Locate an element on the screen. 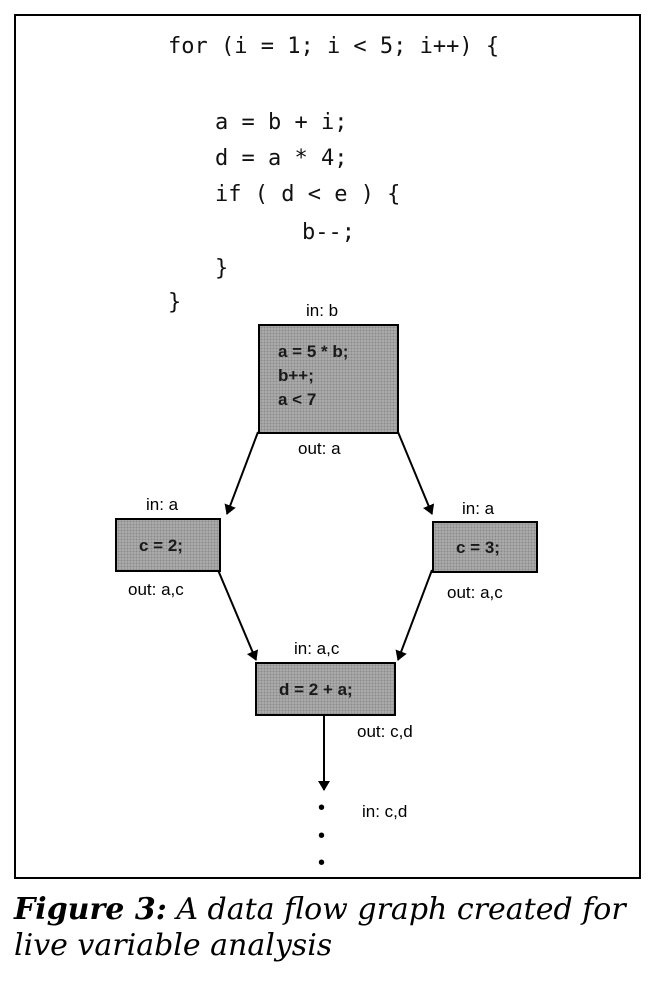 The height and width of the screenshot is (1008, 656). bottom-node: d = 2 + a; is located at coordinates (325, 689).